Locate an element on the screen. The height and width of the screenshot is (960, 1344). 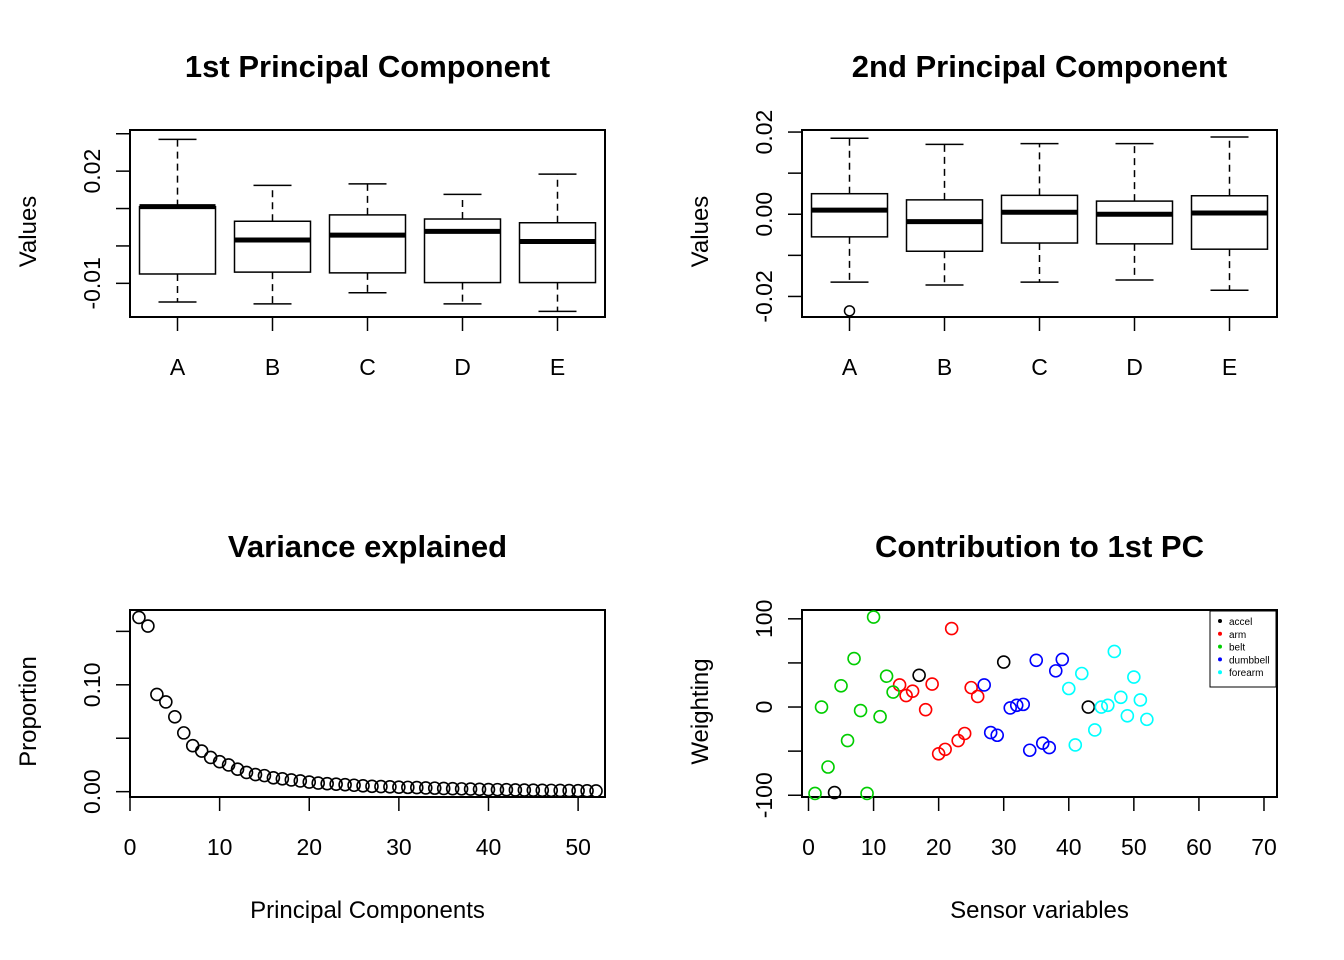
chart-title: Variance explained is located at coordinates (367, 546).